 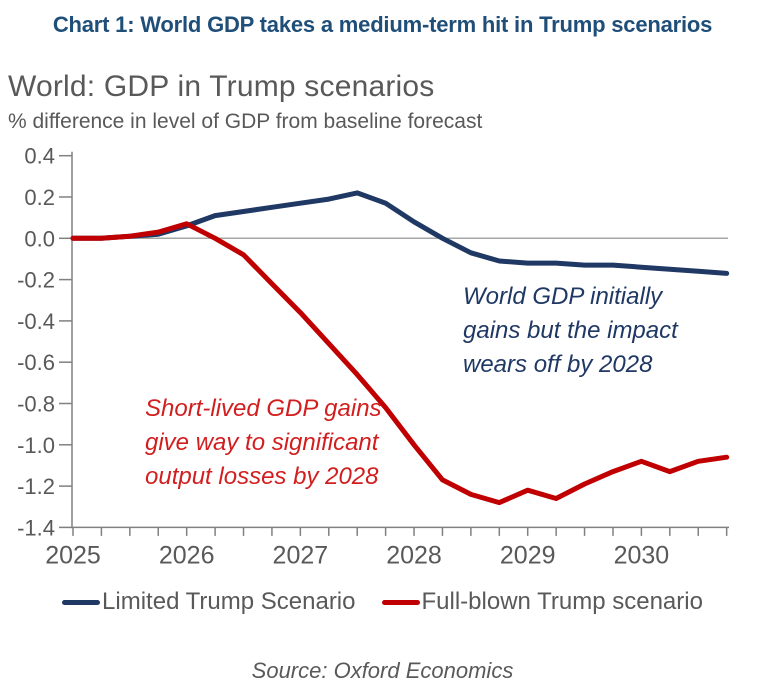 I want to click on legend-item-limited-trump-scenario: Limited Trump Scenario, so click(x=209, y=602).